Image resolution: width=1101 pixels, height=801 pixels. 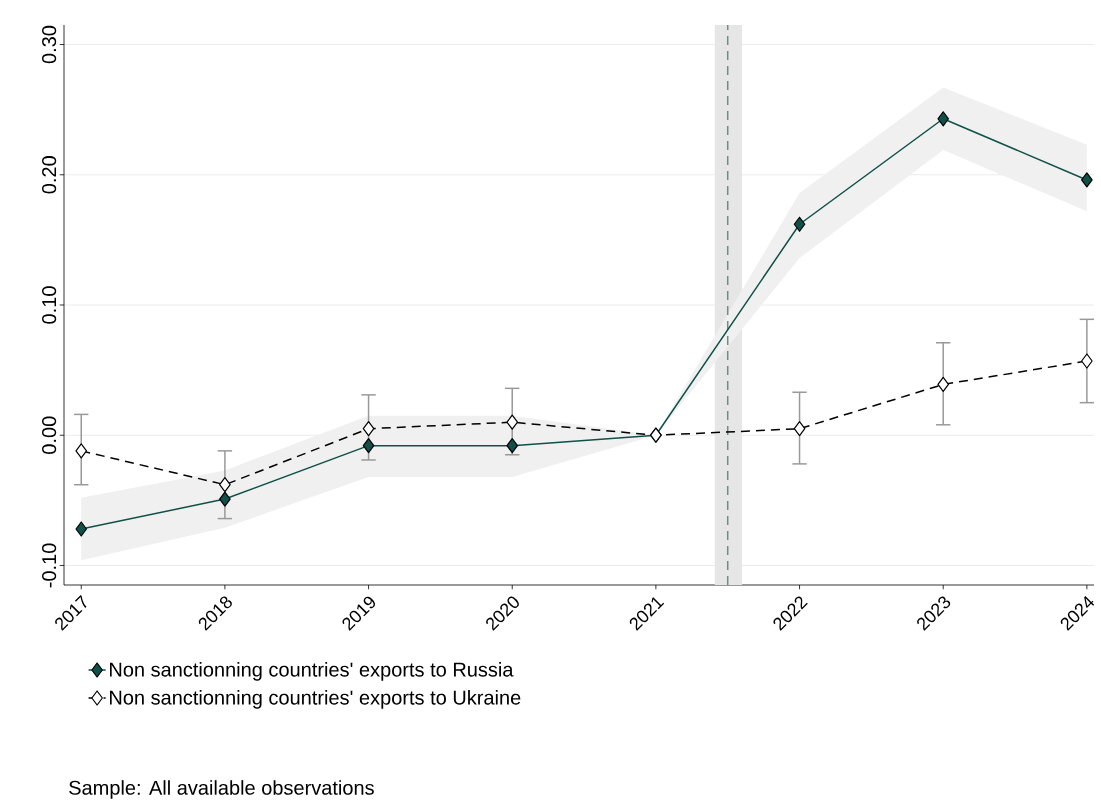 What do you see at coordinates (315, 699) in the screenshot?
I see `legend-label: Non sanctionning countries' exports to Ukraine` at bounding box center [315, 699].